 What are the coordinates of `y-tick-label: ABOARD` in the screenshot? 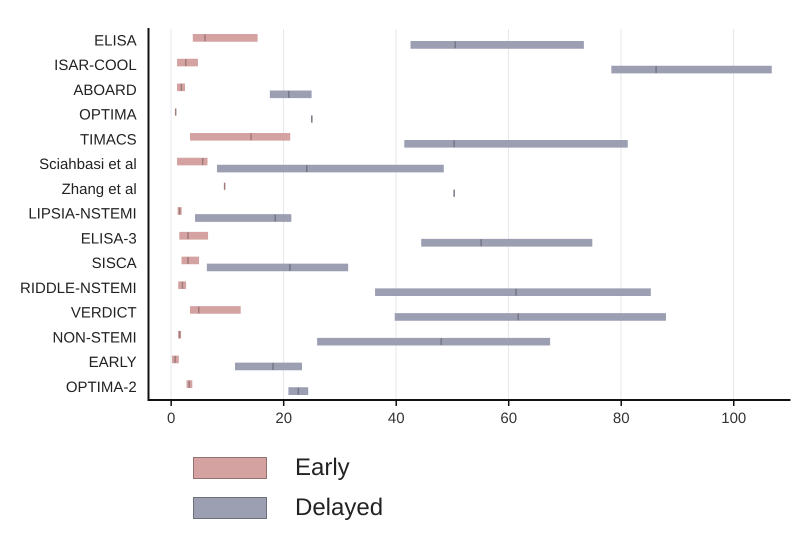 It's located at (105, 90).